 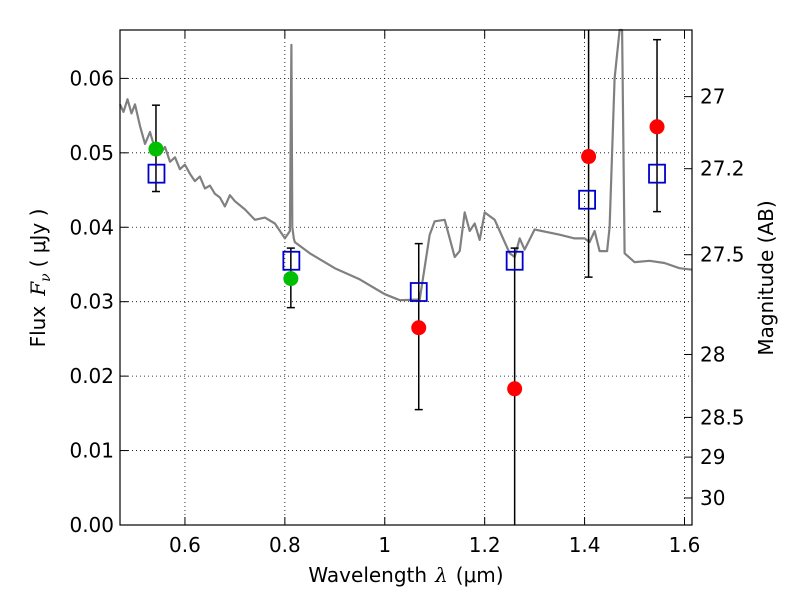 I want to click on x-tick-label: 1.6, so click(x=685, y=545).